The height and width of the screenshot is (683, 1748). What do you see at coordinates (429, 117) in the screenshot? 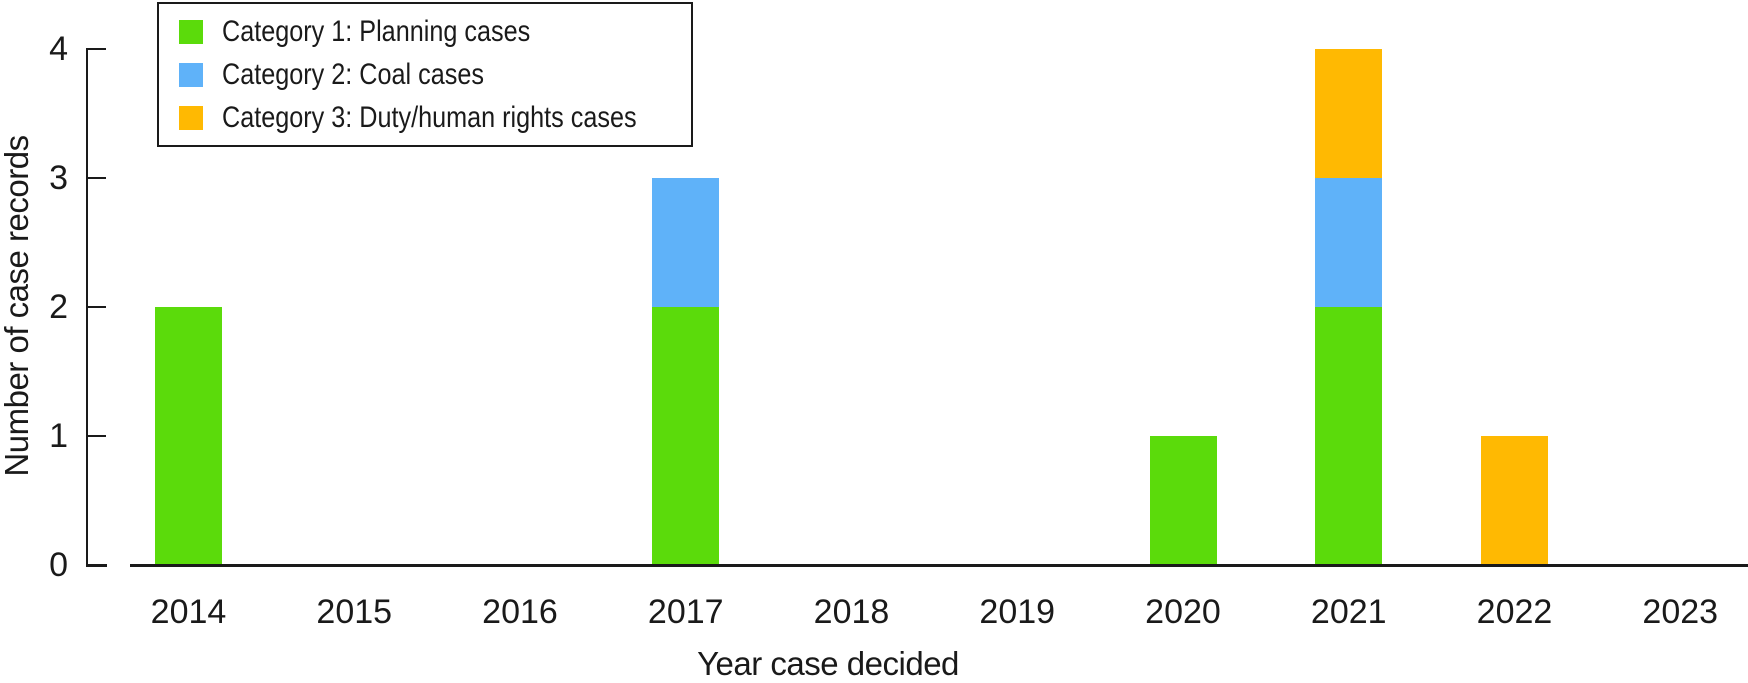
I see `legend-label-3: Category 3: Duty/human rights cases` at bounding box center [429, 117].